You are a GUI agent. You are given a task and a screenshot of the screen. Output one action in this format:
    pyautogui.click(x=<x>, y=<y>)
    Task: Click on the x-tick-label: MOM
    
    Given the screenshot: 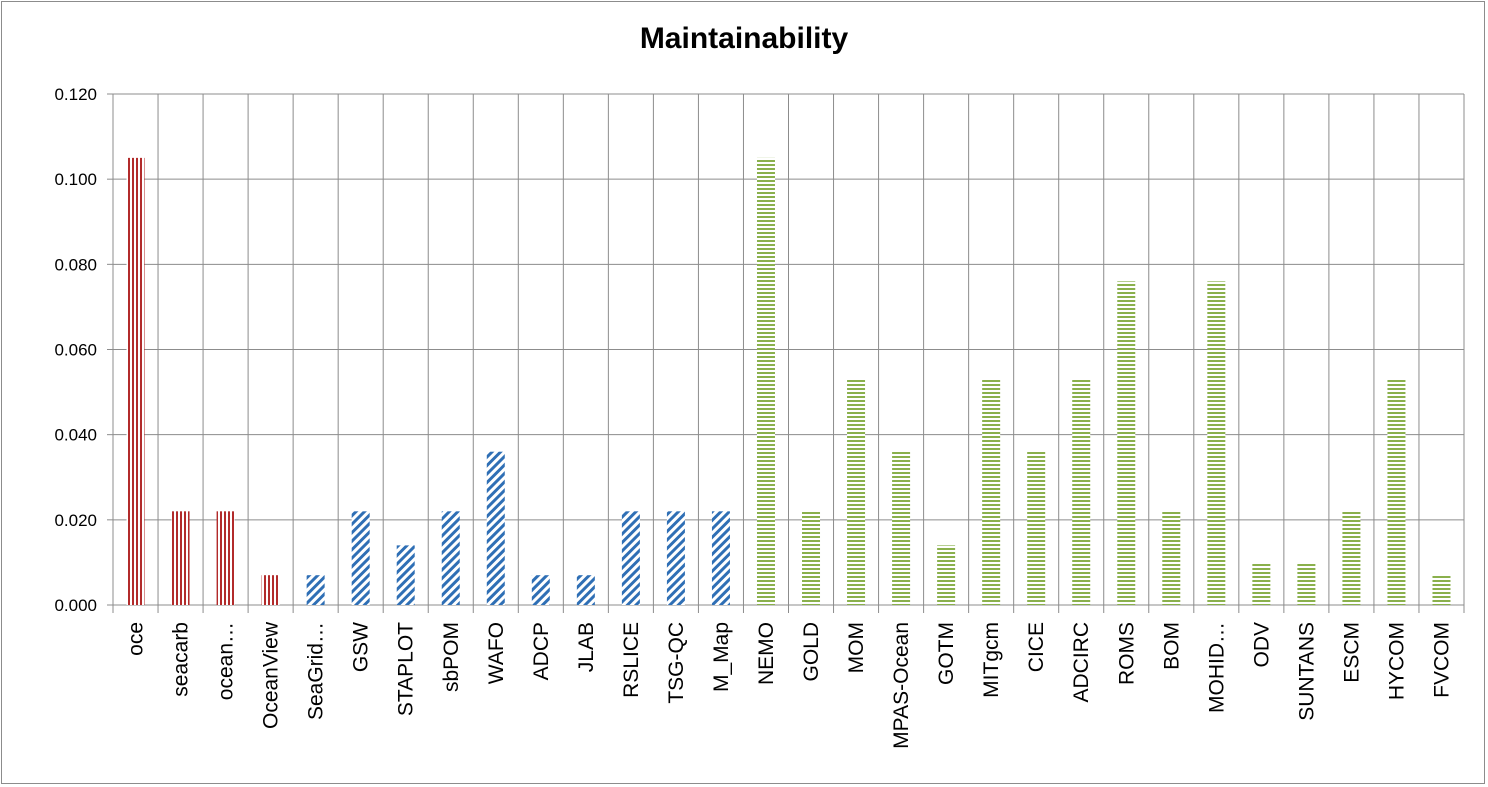 What is the action you would take?
    pyautogui.click(x=856, y=647)
    